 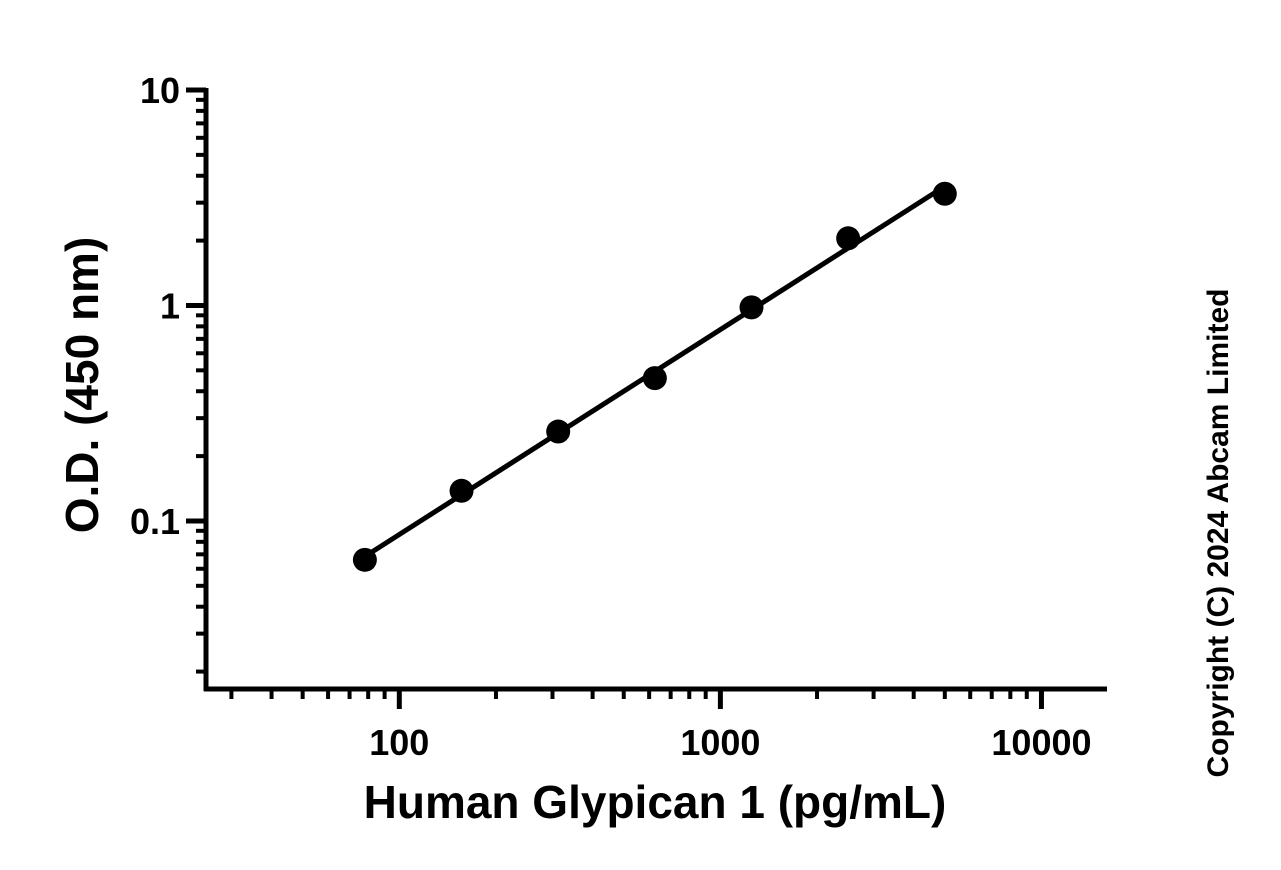 What do you see at coordinates (160, 90) in the screenshot?
I see `y-tick-label: 10` at bounding box center [160, 90].